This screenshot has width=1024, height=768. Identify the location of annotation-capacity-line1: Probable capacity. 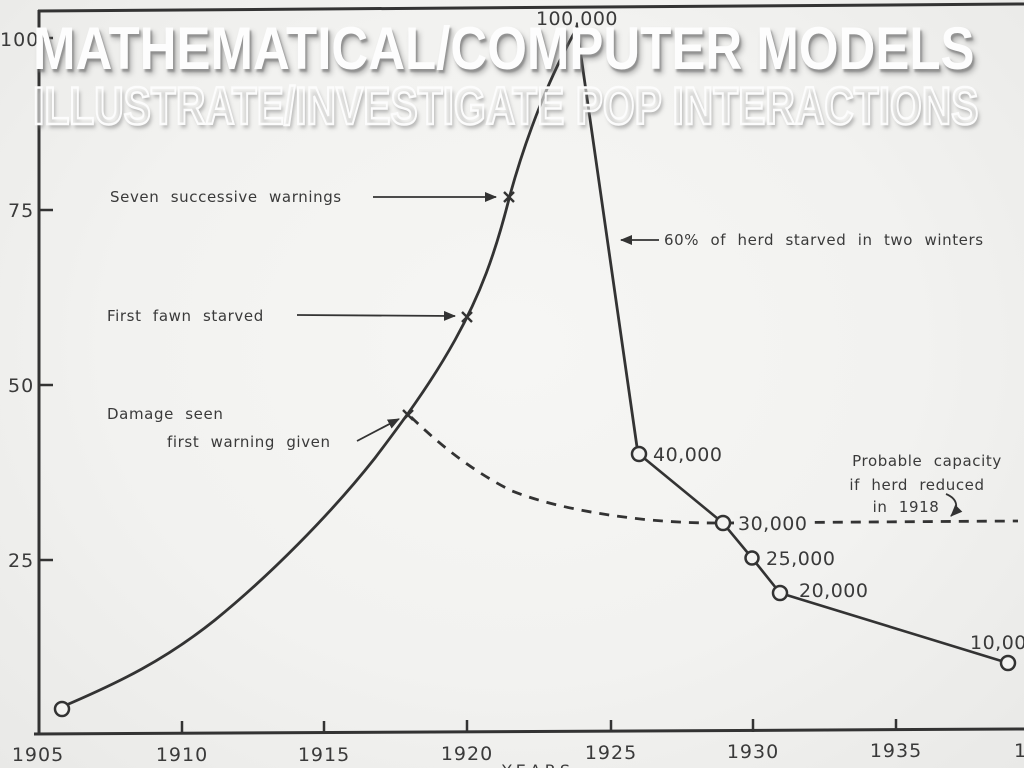
(927, 461).